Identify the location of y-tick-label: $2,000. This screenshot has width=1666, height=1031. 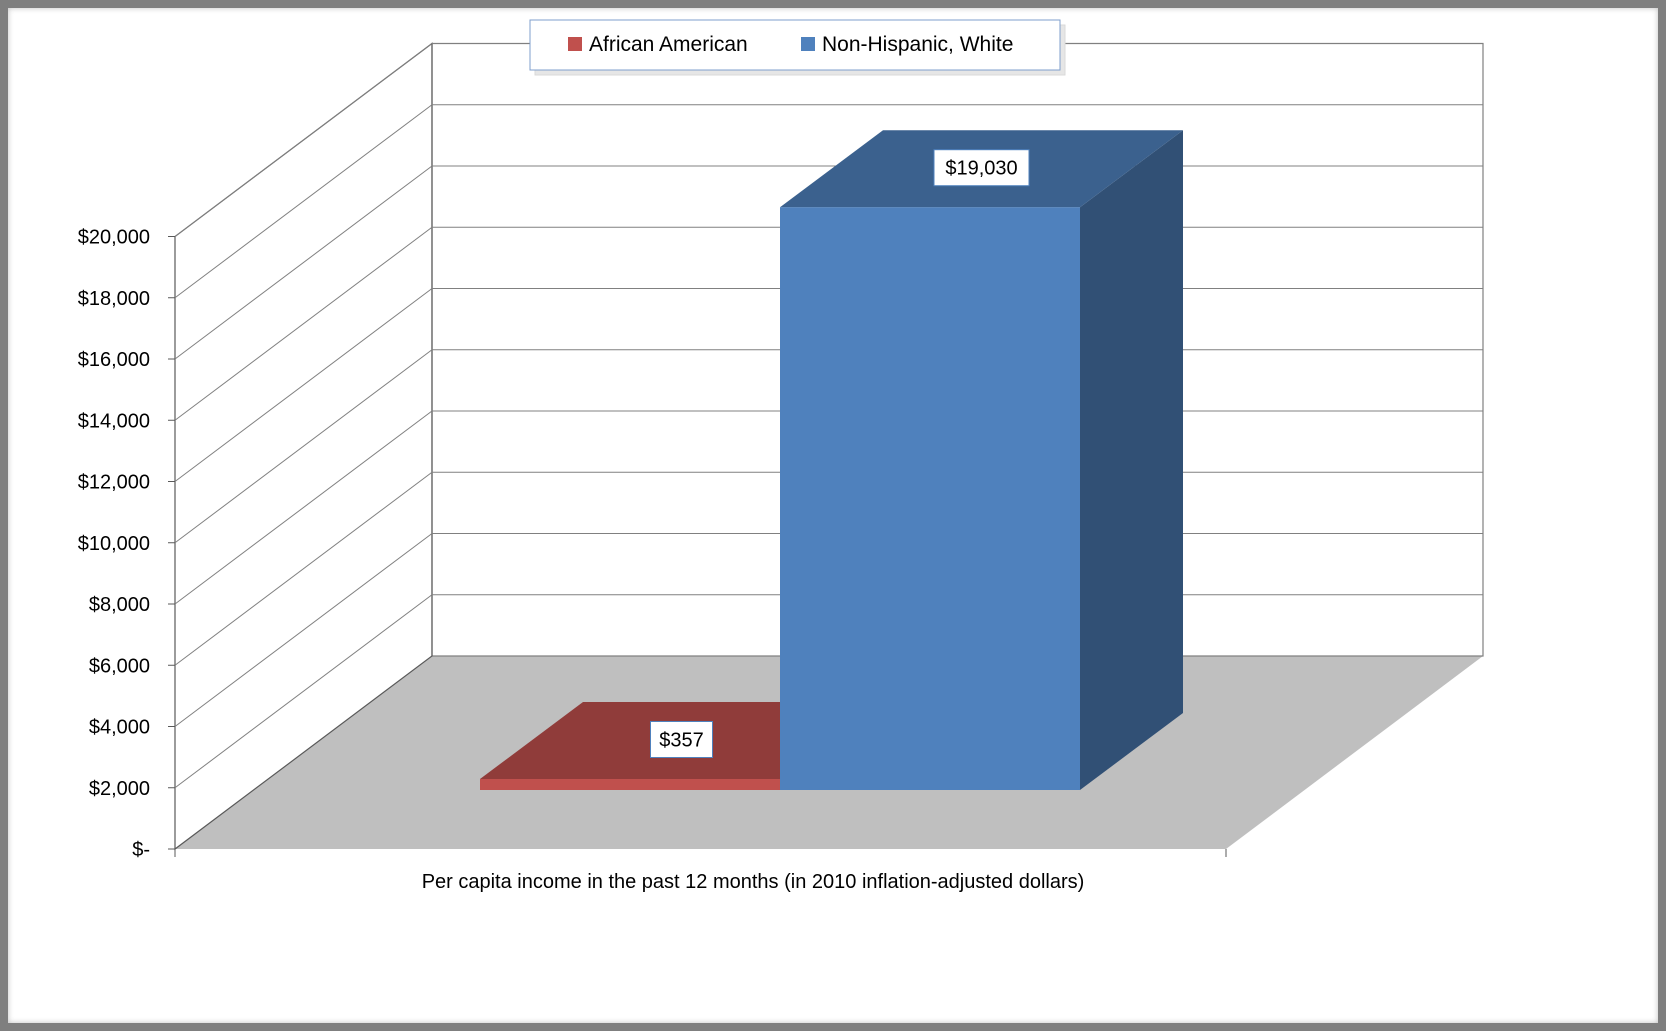
(119, 789).